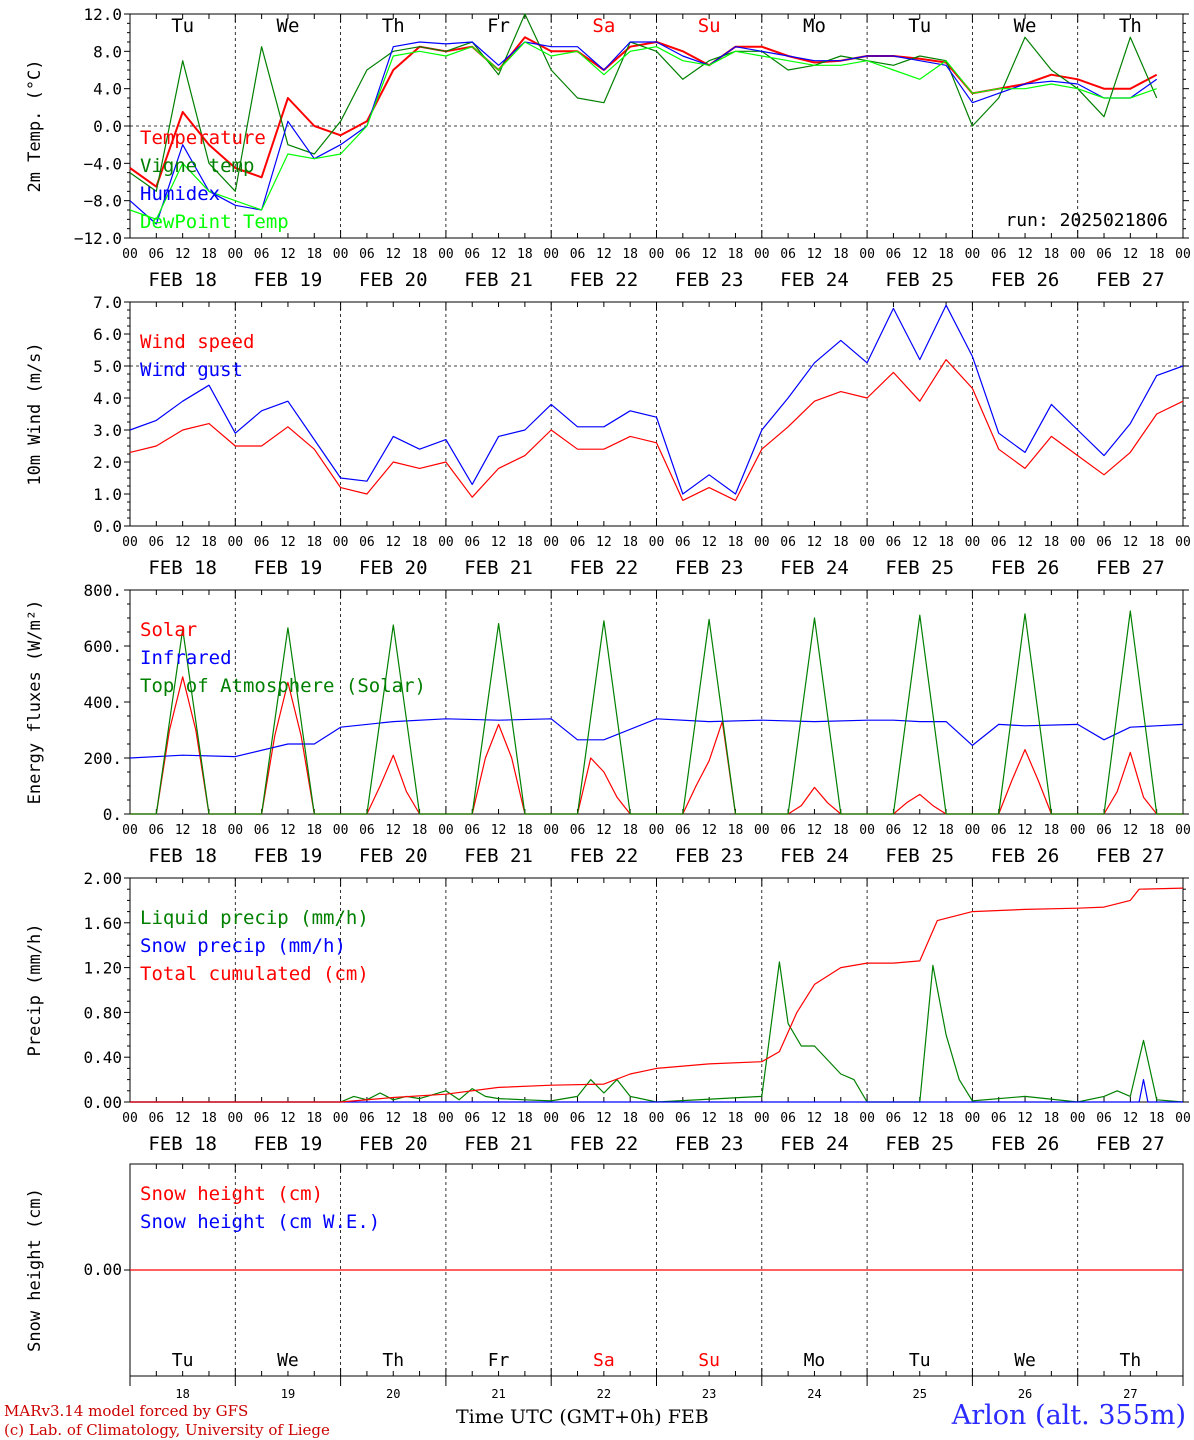 The image size is (1194, 1440). I want to click on legend-entry: Snow height (cm), so click(231, 1194).